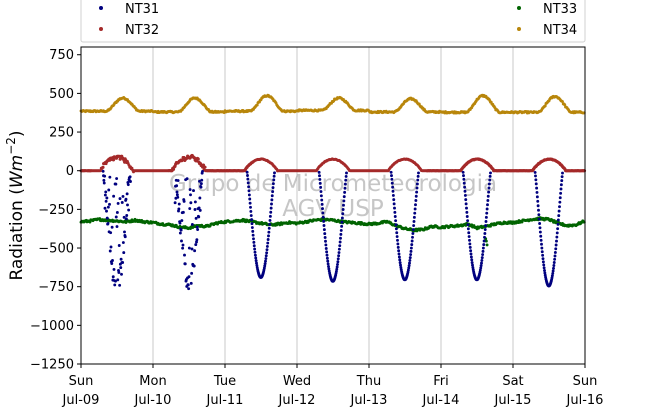  What do you see at coordinates (56, 287) in the screenshot?
I see `y-tick-label: −750` at bounding box center [56, 287].